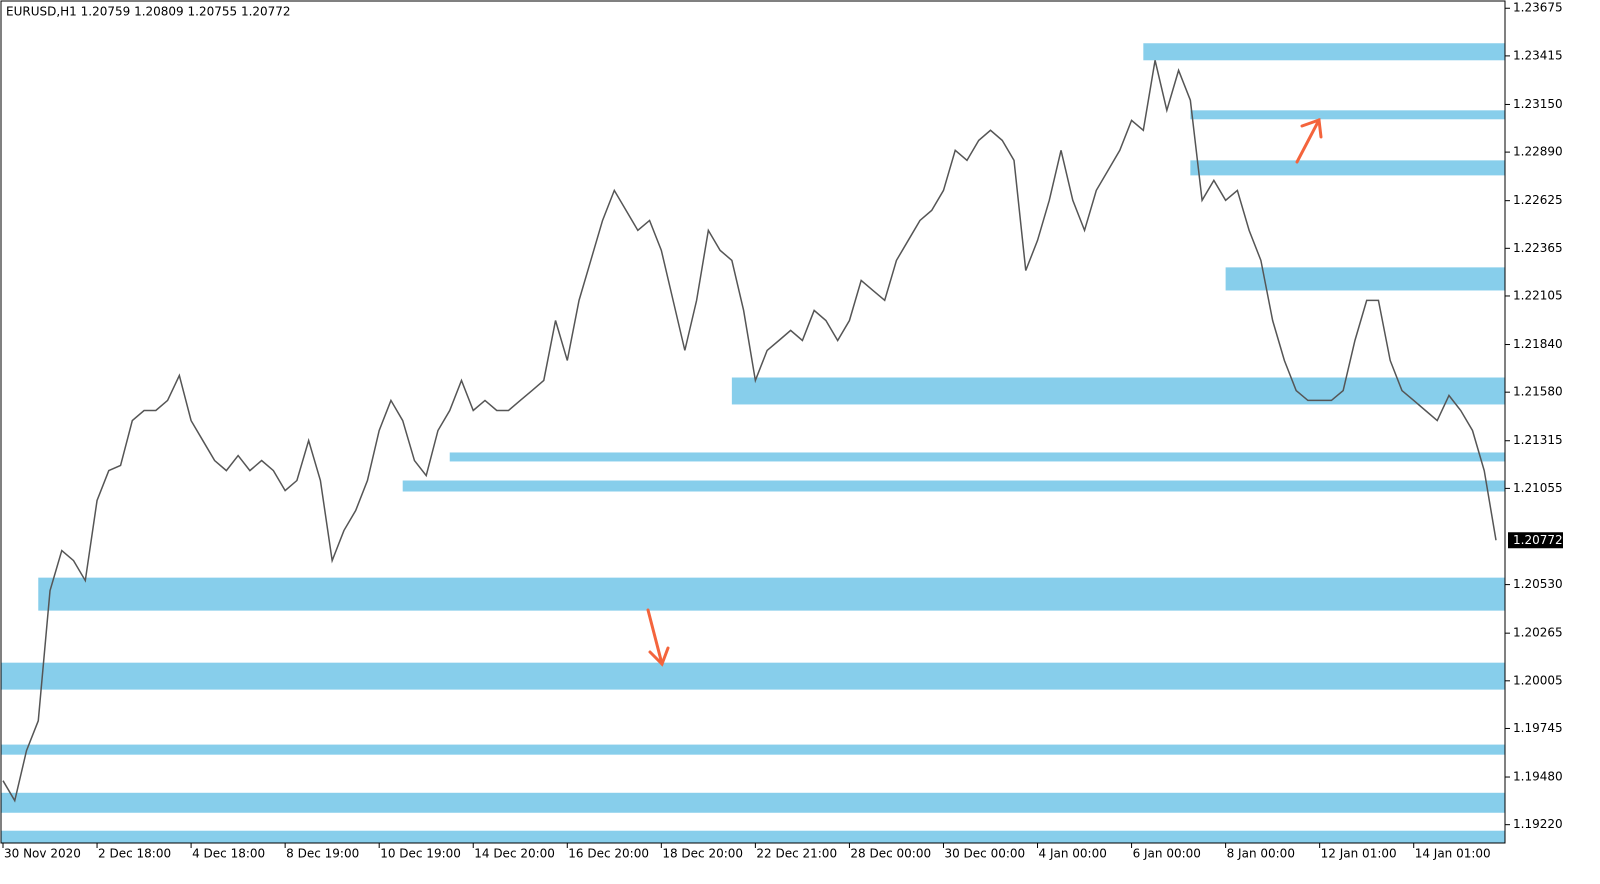 Image resolution: width=1600 pixels, height=884 pixels. Describe the element at coordinates (890, 854) in the screenshot. I see `x-tick-label: 28 Dec 00:00` at that location.